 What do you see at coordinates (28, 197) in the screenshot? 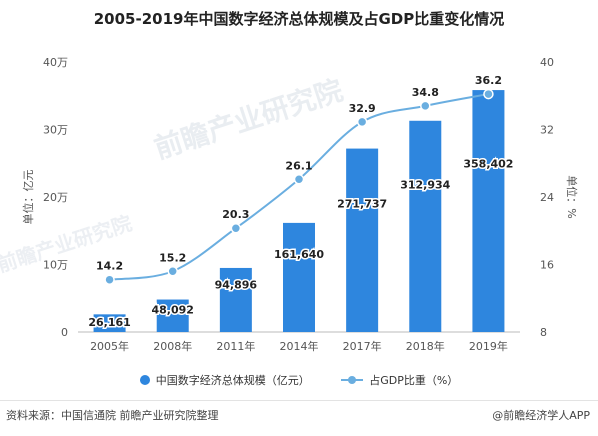
I see `y-left-axis-title: 单位：亿元` at bounding box center [28, 197].